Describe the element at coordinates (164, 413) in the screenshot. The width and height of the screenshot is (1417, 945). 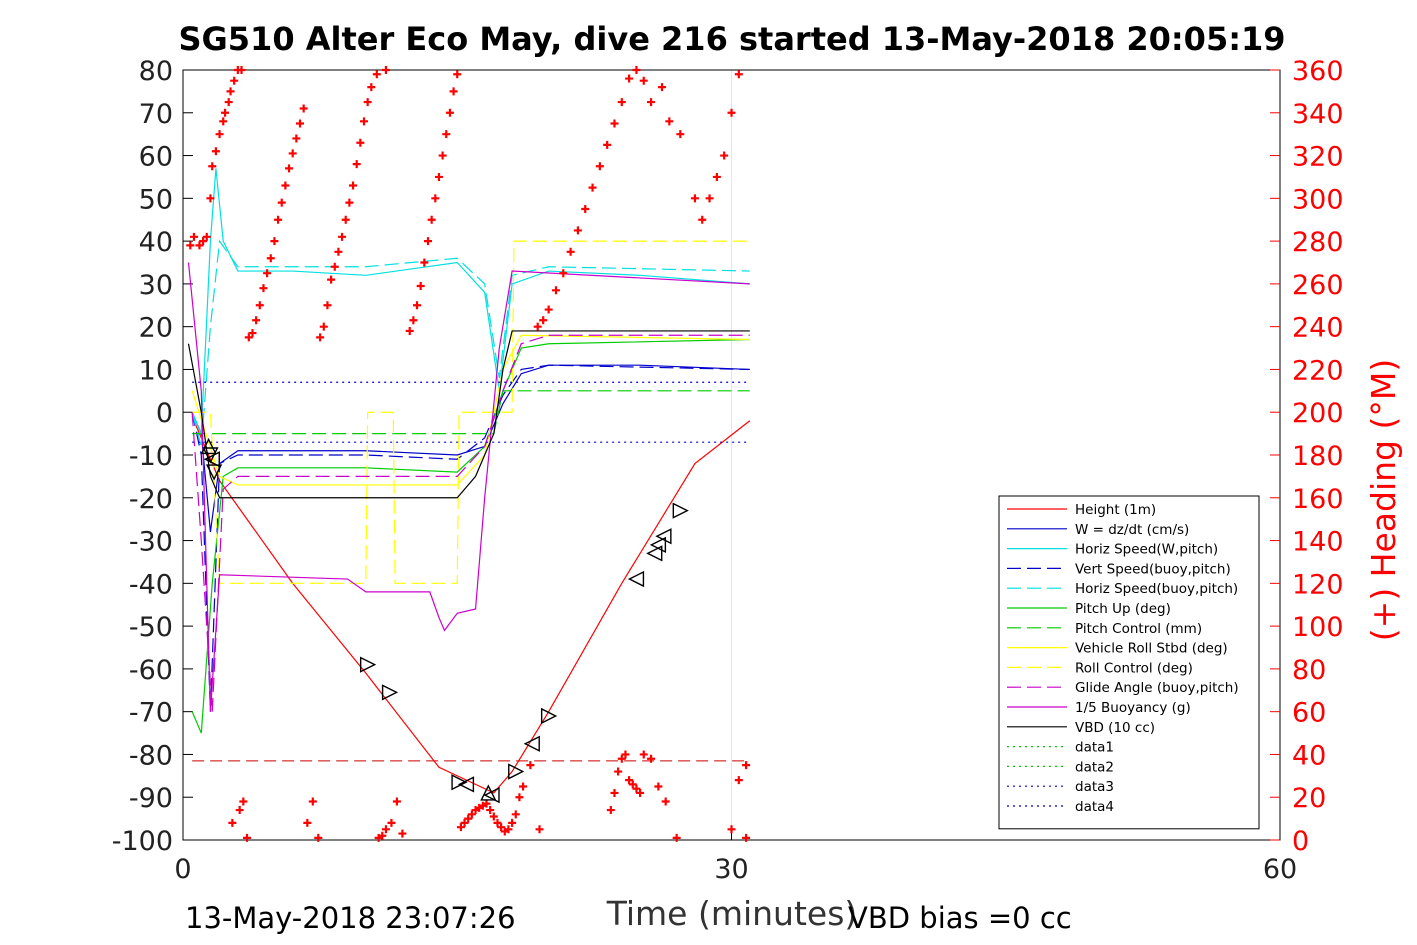
I see `y-tick-label: 0` at that location.